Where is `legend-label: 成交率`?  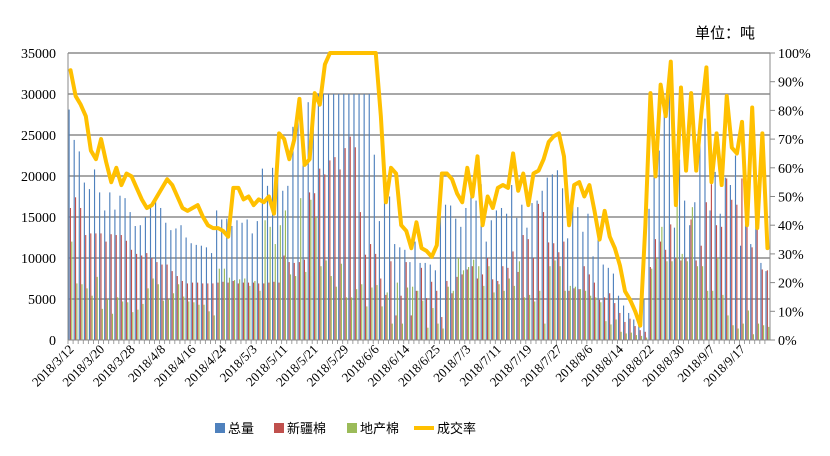 legend-label: 成交率 is located at coordinates (456, 429).